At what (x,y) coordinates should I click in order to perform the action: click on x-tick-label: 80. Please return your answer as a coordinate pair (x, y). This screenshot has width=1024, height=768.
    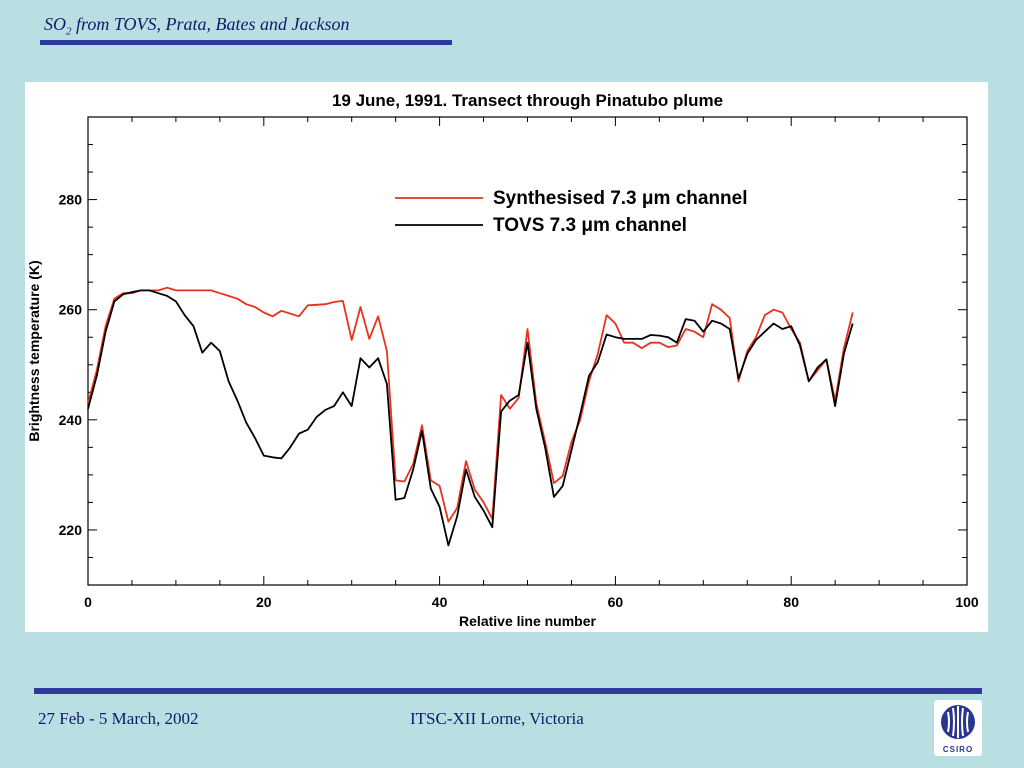
    Looking at the image, I should click on (791, 602).